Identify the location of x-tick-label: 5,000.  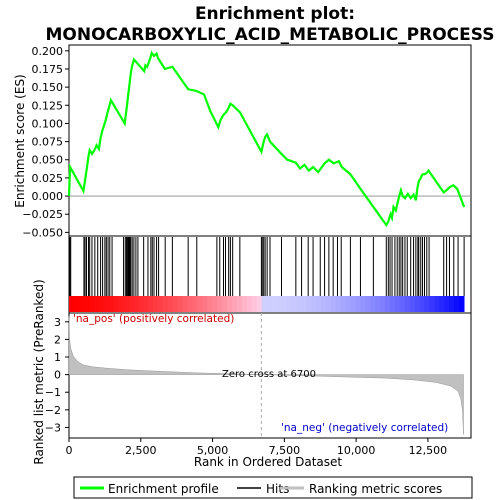
(213, 450).